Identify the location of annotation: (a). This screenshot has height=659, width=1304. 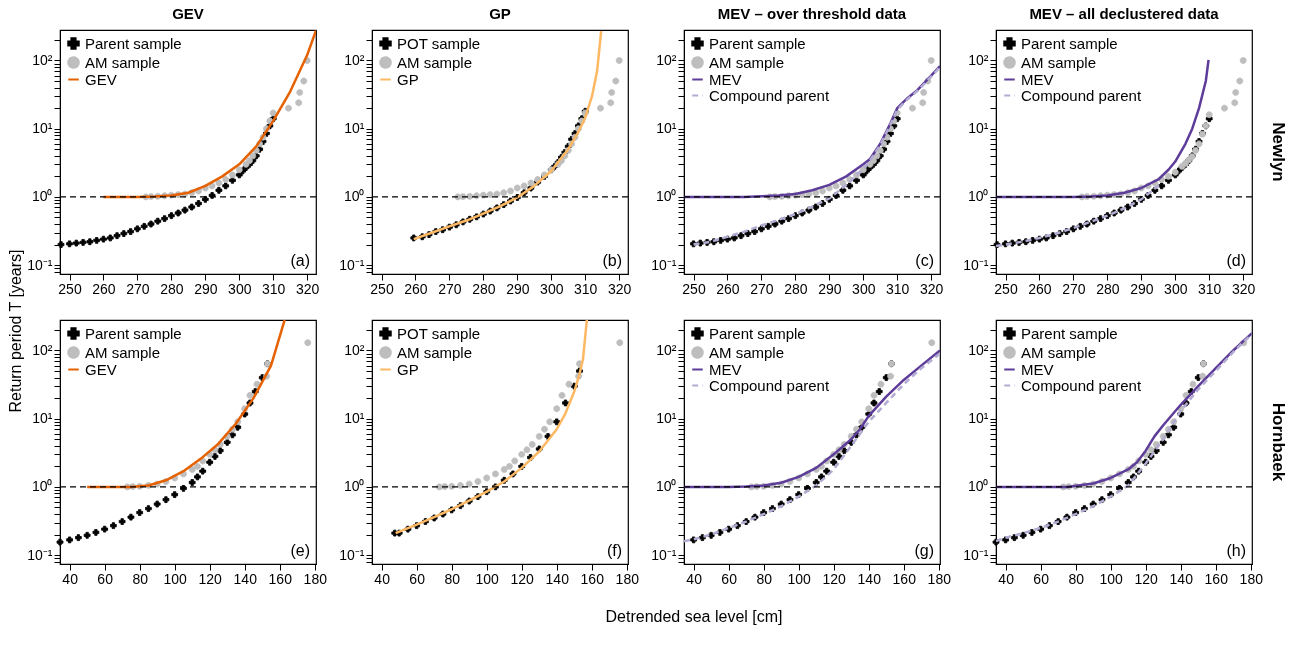
(300, 260).